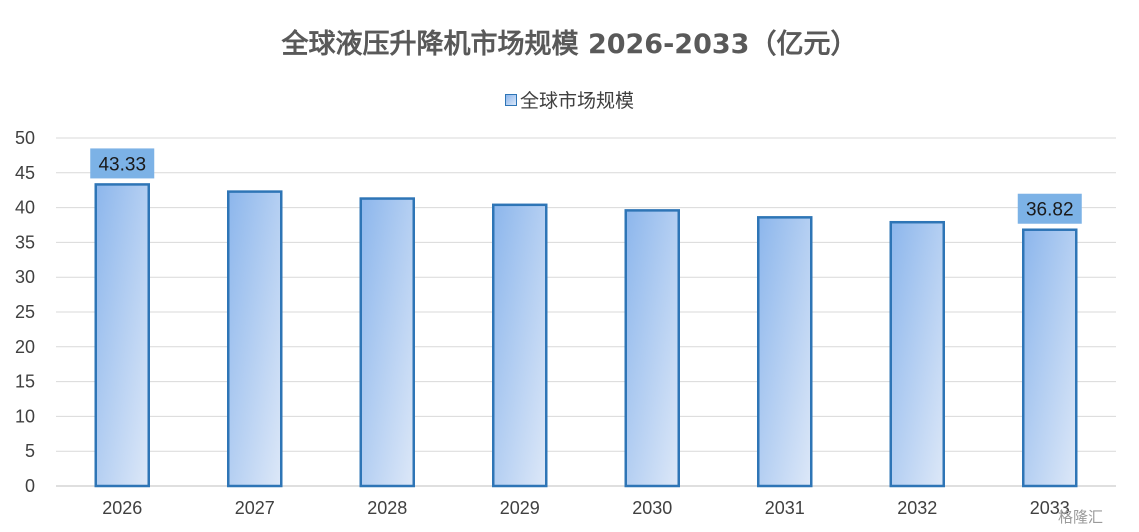 This screenshot has height=532, width=1139. Describe the element at coordinates (1050, 508) in the screenshot. I see `x-tick-label: 2033` at that location.